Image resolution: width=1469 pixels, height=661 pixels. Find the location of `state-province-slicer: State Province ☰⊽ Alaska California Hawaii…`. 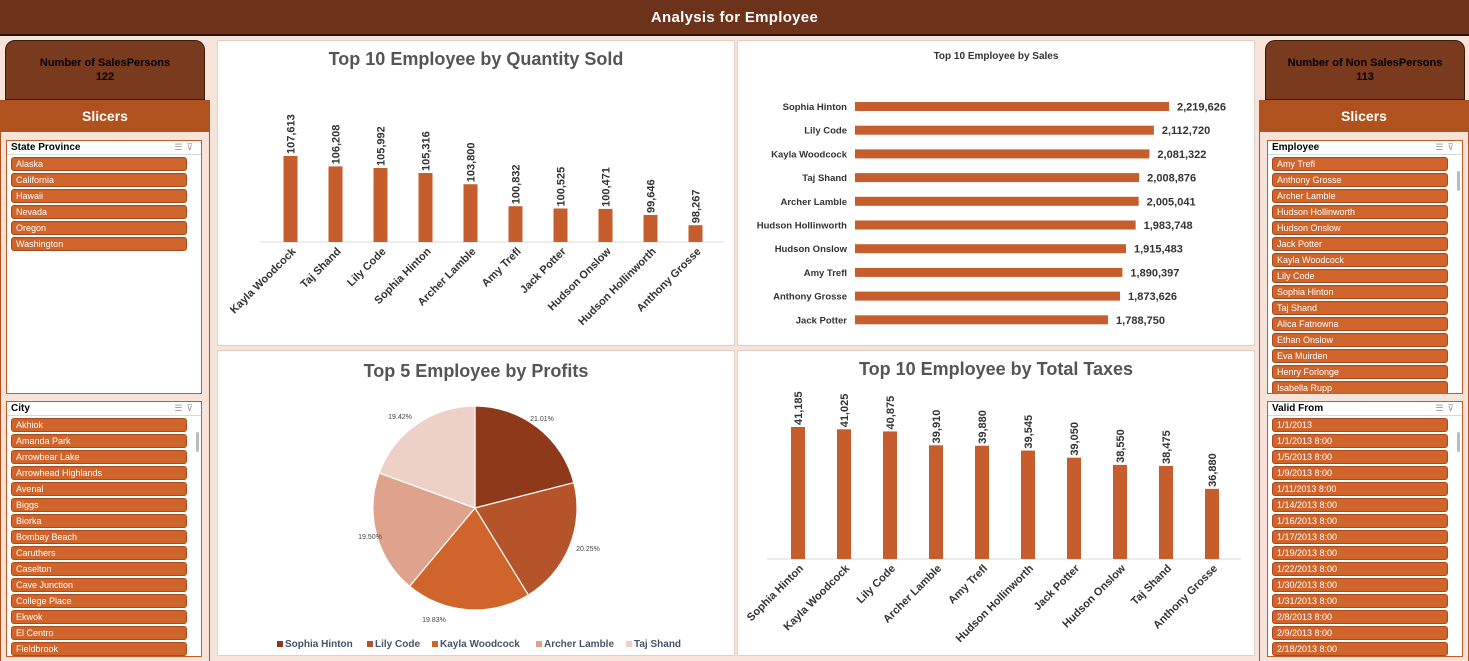

state-province-slicer: State Province ☰⊽ Alaska California Hawaii… is located at coordinates (104, 267).